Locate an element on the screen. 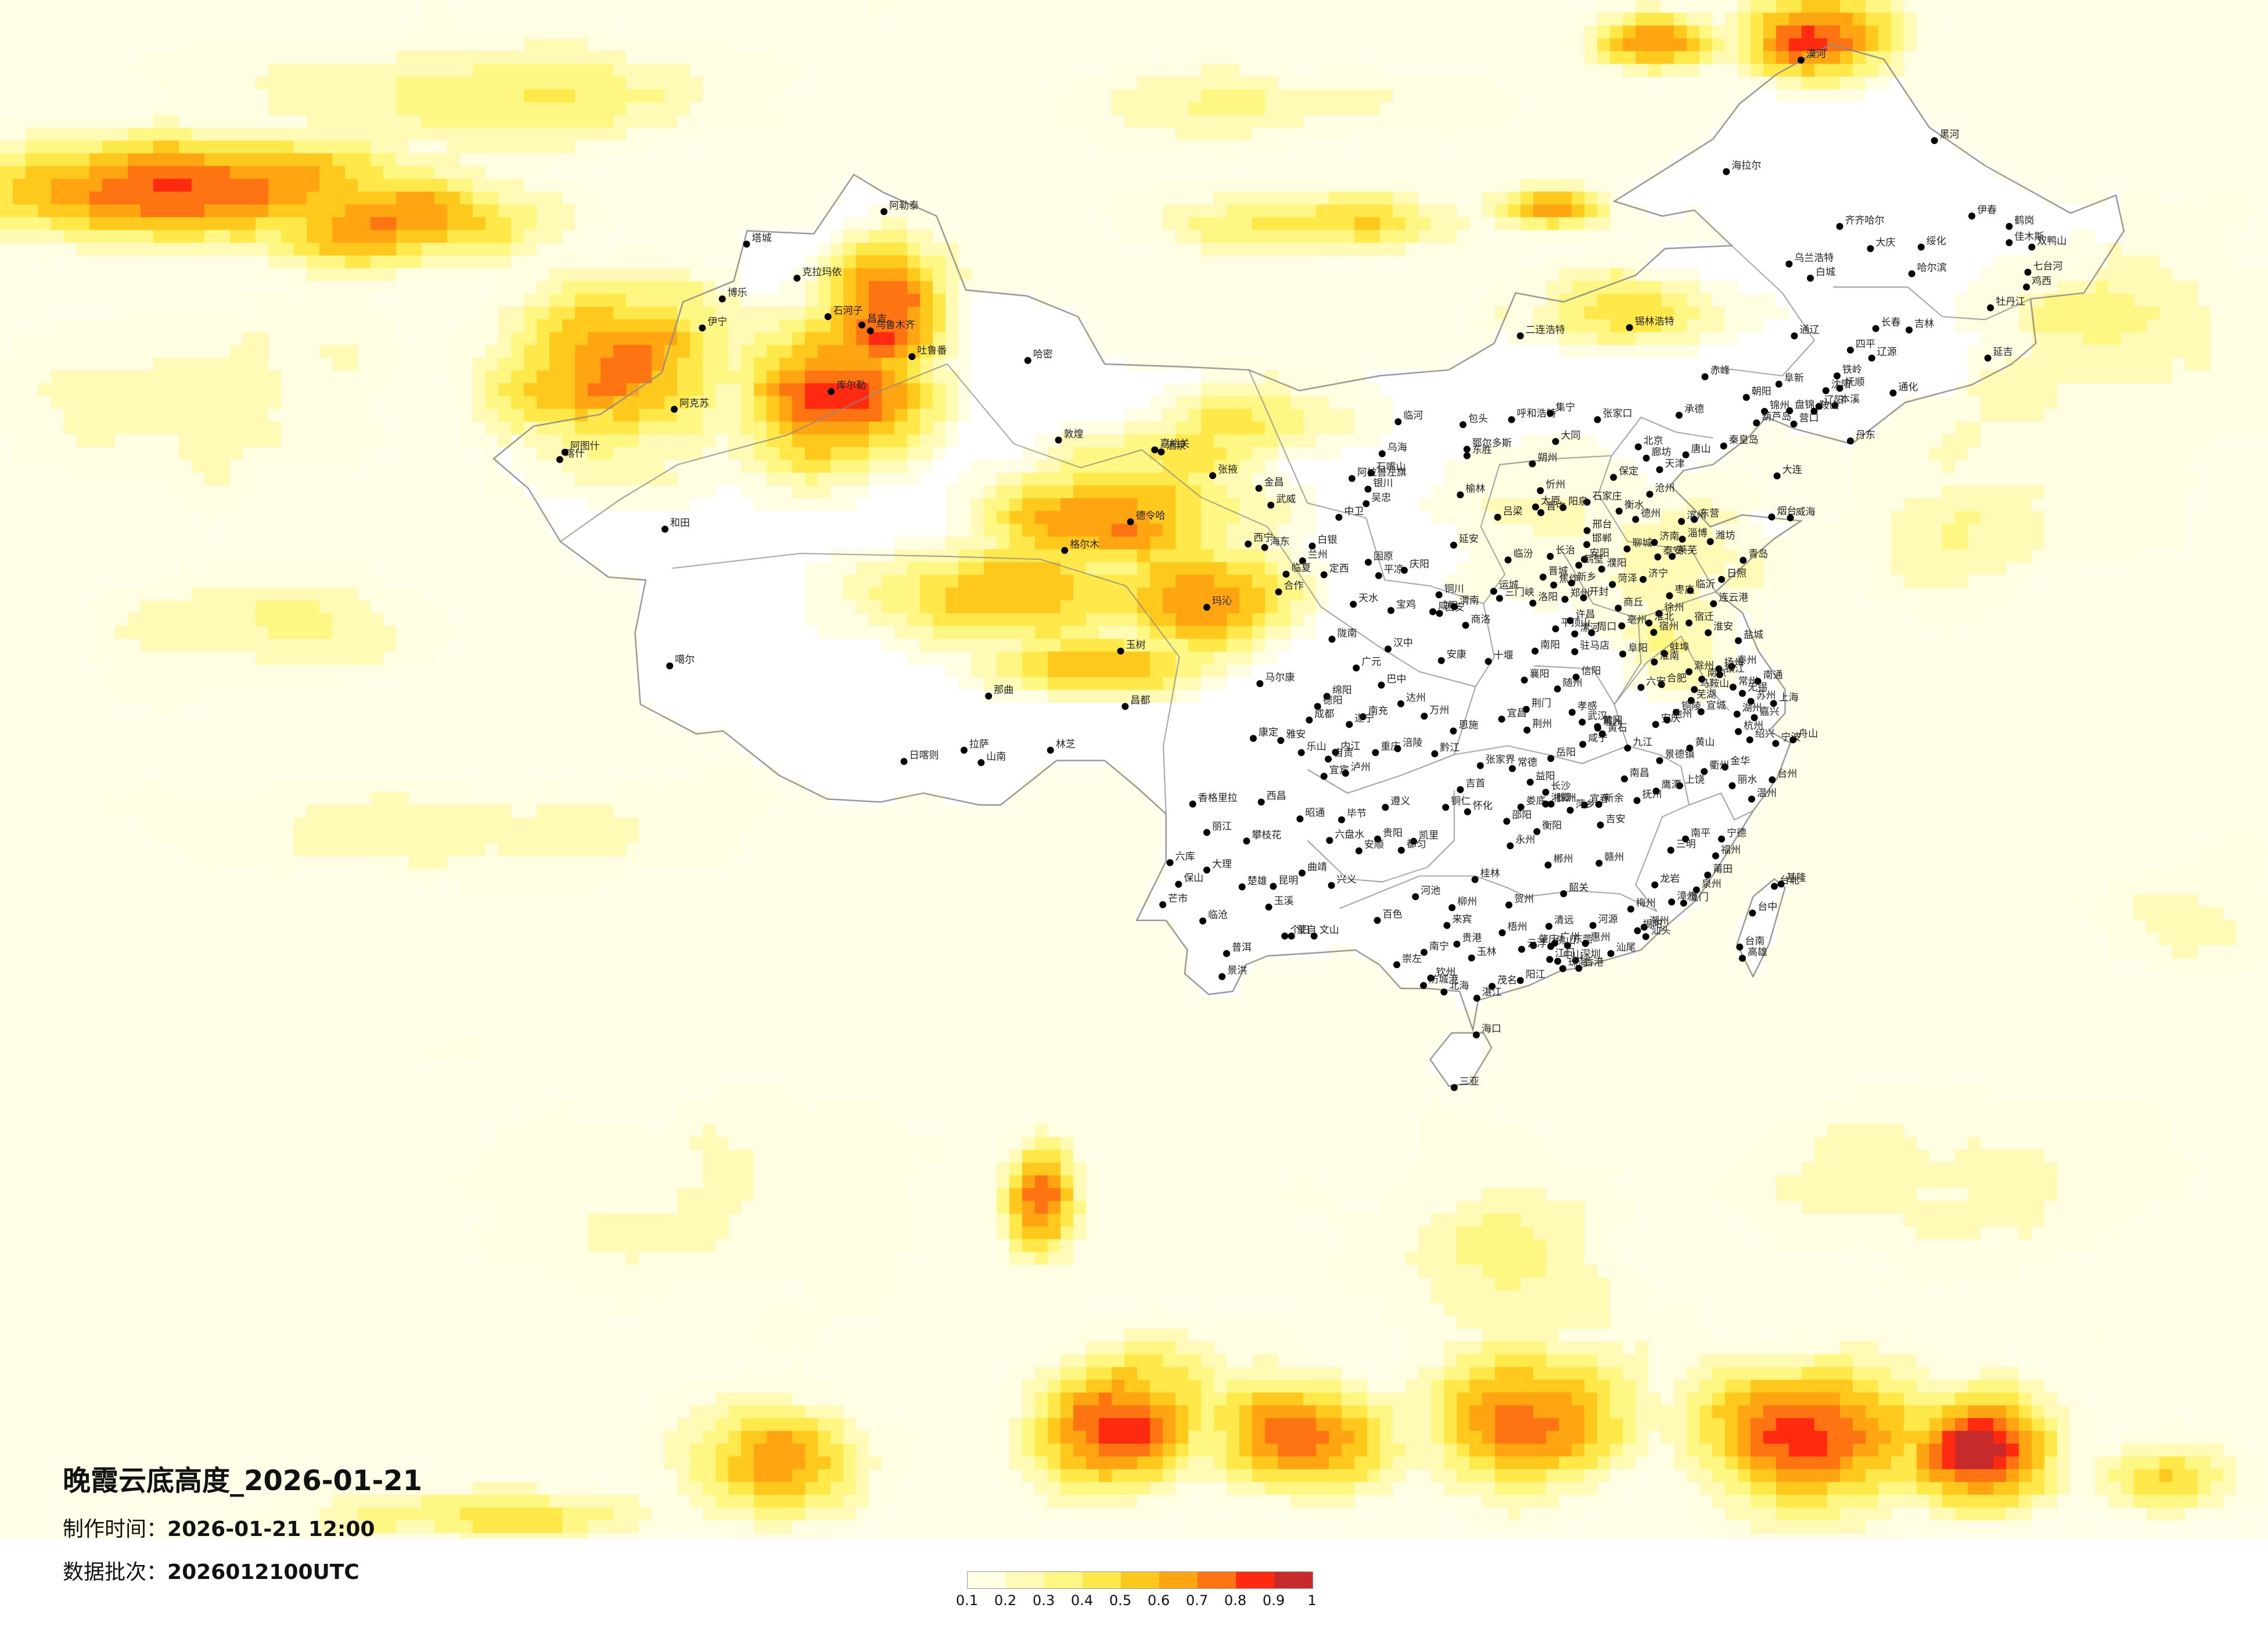 This screenshot has width=2268, height=1626. city-marker: 中山 is located at coordinates (1568, 957).